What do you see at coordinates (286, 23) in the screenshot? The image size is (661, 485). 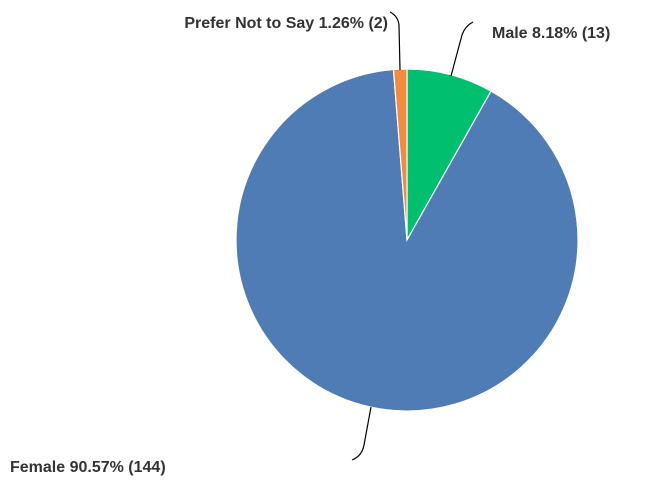 I see `slice-label-prefer-not-to-say: Prefer Not to Say 1.26% (2)` at bounding box center [286, 23].